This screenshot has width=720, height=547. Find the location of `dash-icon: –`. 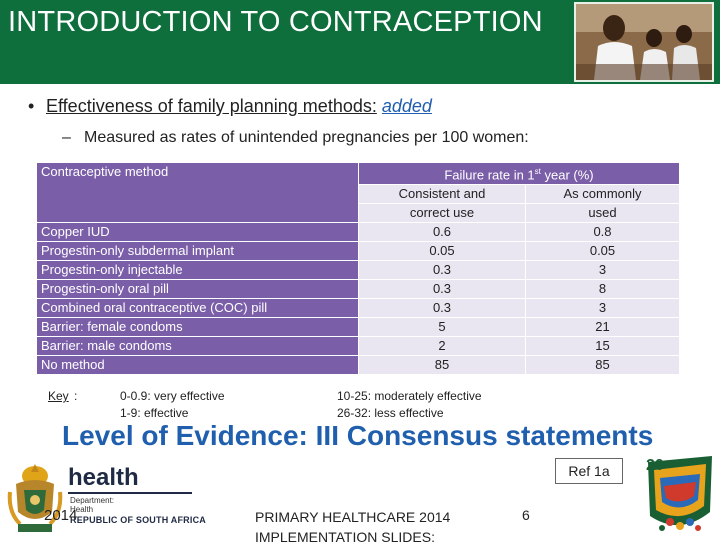

dash-icon: – is located at coordinates (66, 137).